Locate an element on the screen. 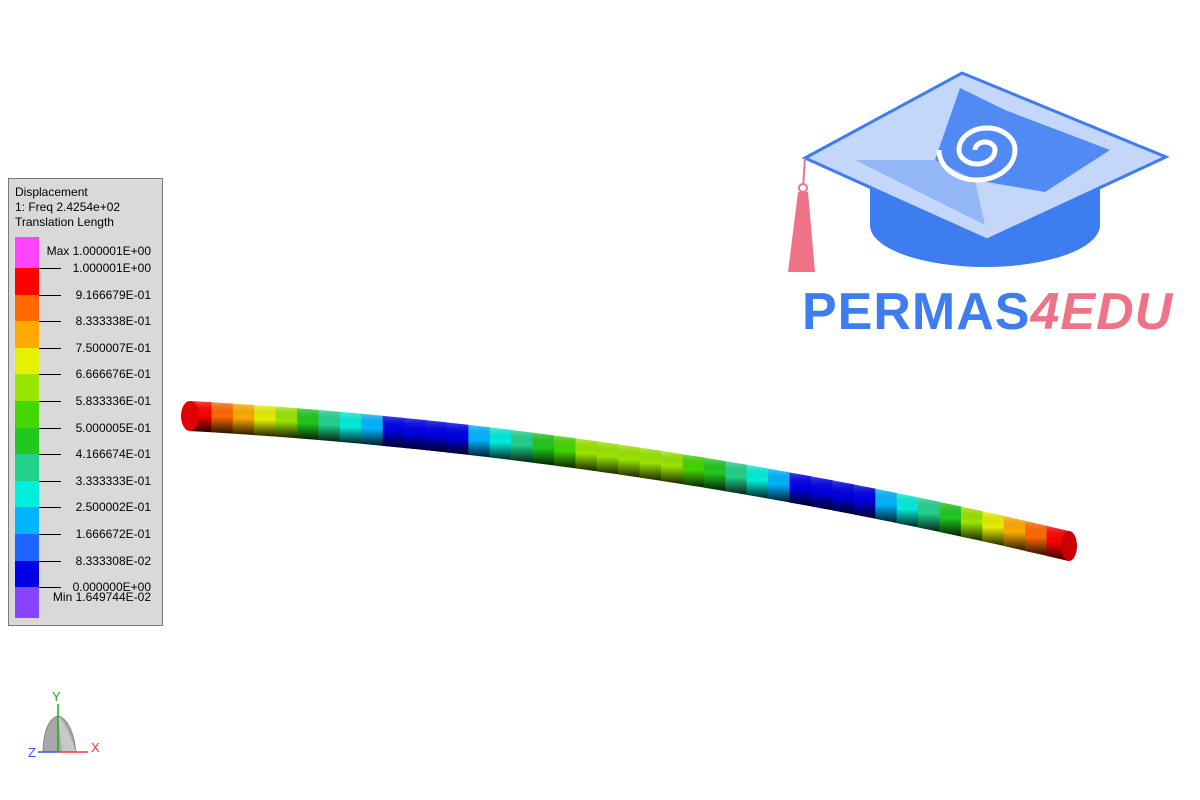 The height and width of the screenshot is (800, 1200). logo-sub-text: 4EDU is located at coordinates (1102, 312).